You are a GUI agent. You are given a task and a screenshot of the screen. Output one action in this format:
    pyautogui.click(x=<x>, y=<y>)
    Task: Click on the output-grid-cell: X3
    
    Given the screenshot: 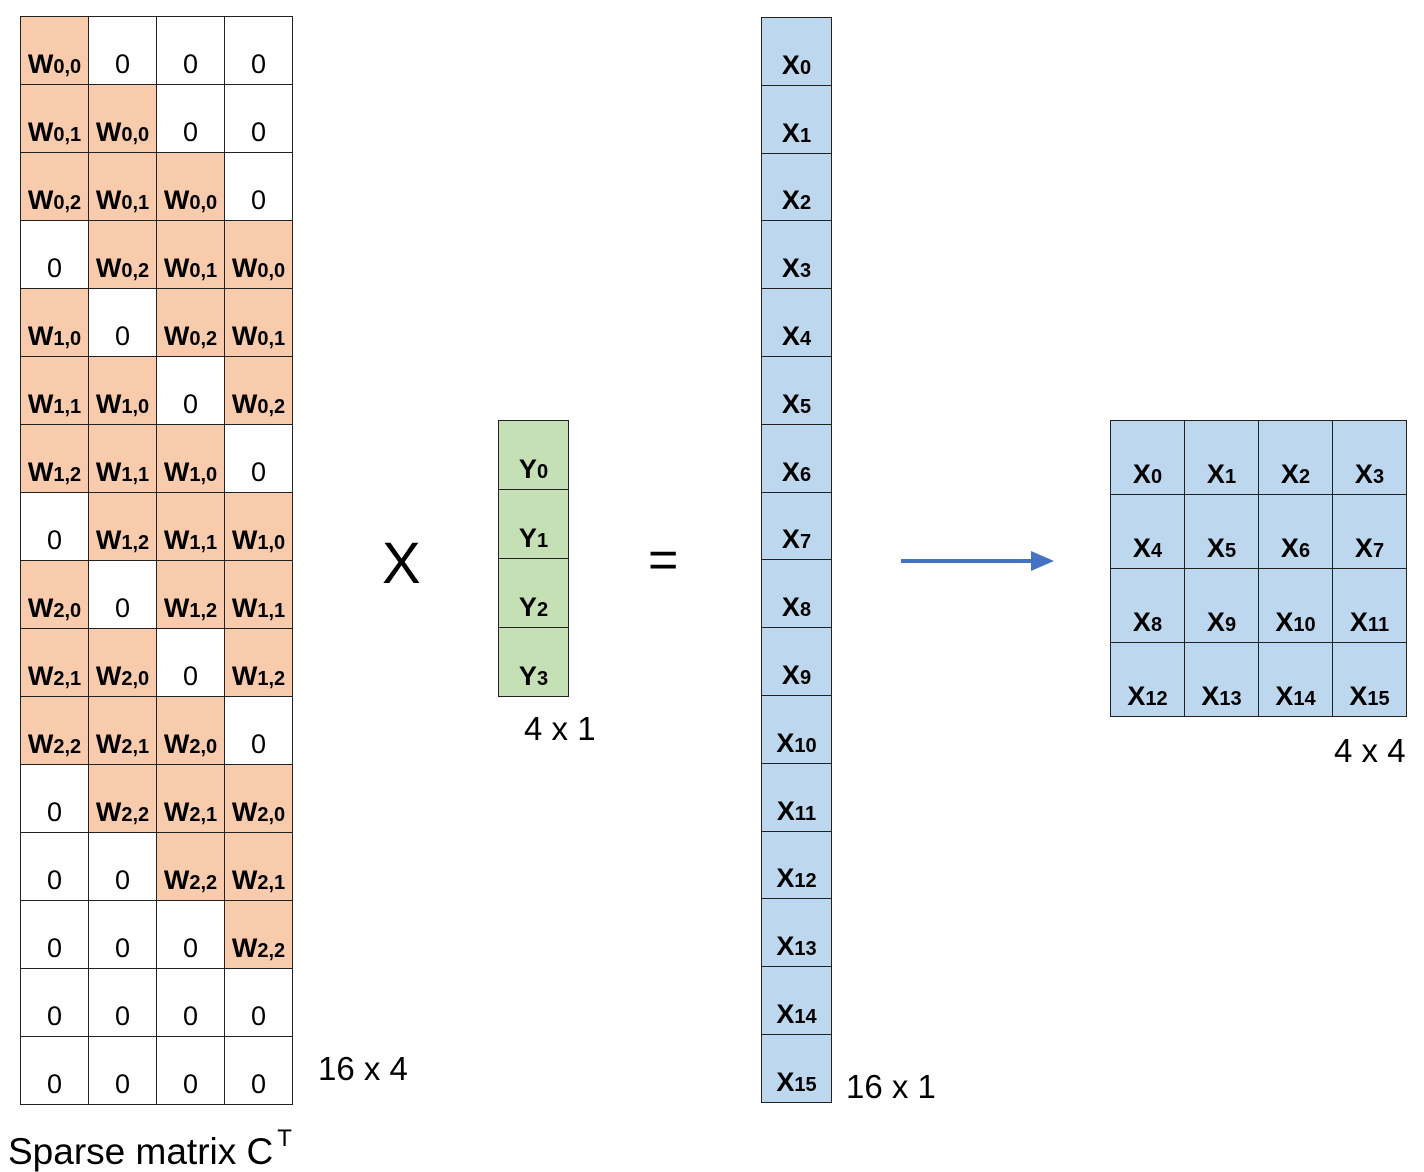 What is the action you would take?
    pyautogui.click(x=1370, y=458)
    